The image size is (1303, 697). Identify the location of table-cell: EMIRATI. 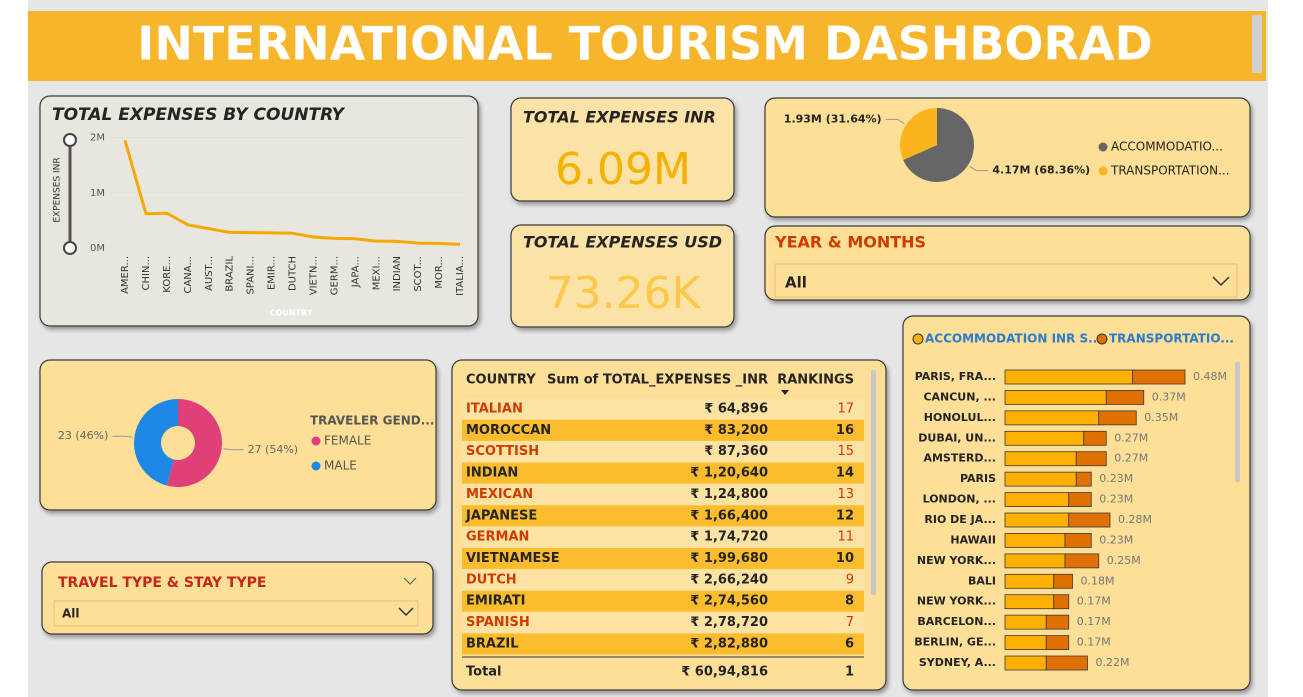
(495, 601).